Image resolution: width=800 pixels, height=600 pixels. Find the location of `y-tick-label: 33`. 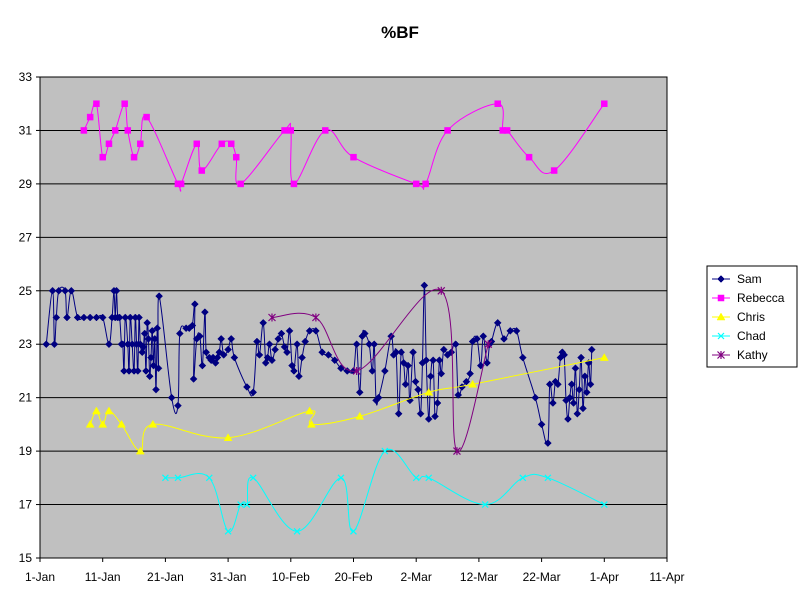

y-tick-label: 33 is located at coordinates (26, 77).